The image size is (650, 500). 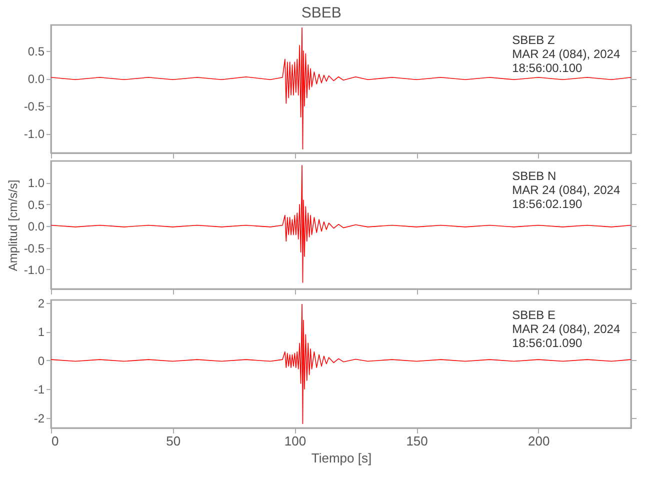 What do you see at coordinates (295, 441) in the screenshot?
I see `x-tick-label: 100` at bounding box center [295, 441].